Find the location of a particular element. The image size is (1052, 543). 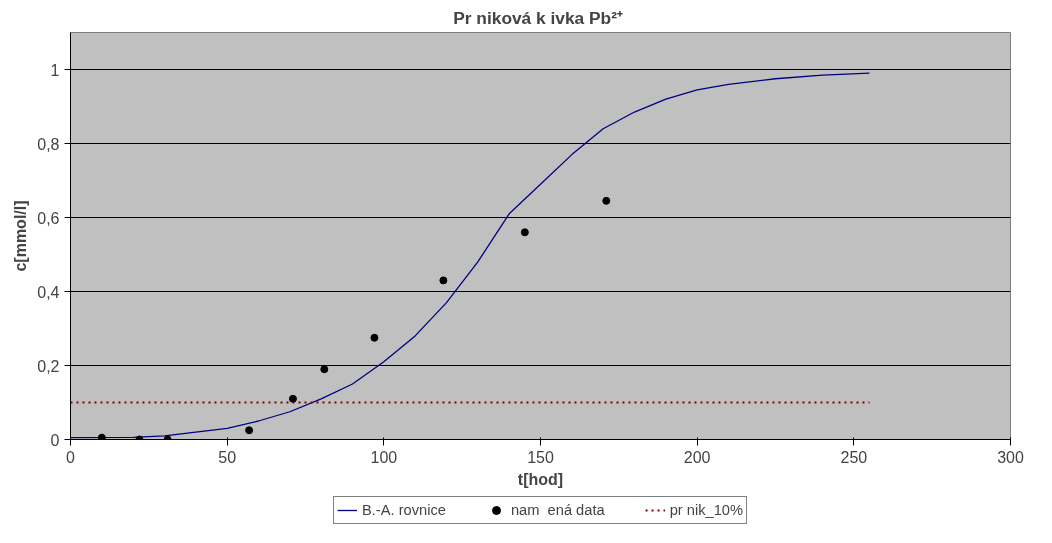

x-tick-label: 250 is located at coordinates (854, 457).